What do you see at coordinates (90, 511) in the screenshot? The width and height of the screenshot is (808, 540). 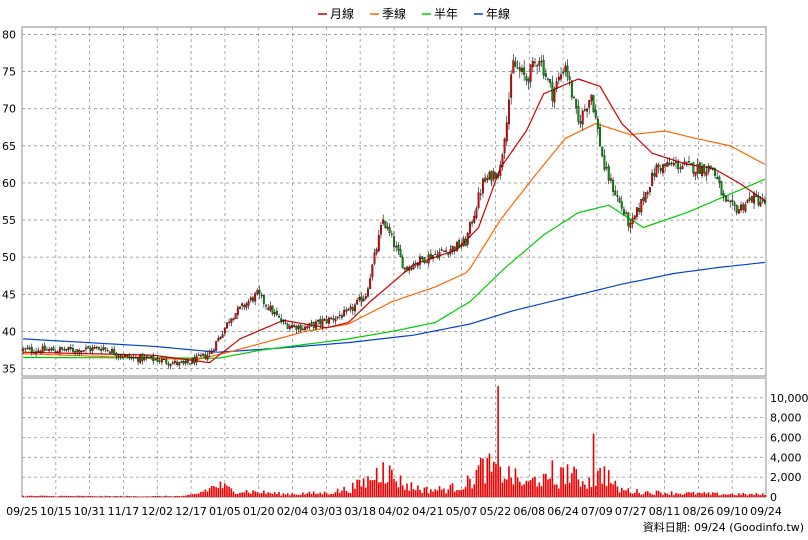 I see `x-tick-label: 10/31` at bounding box center [90, 511].